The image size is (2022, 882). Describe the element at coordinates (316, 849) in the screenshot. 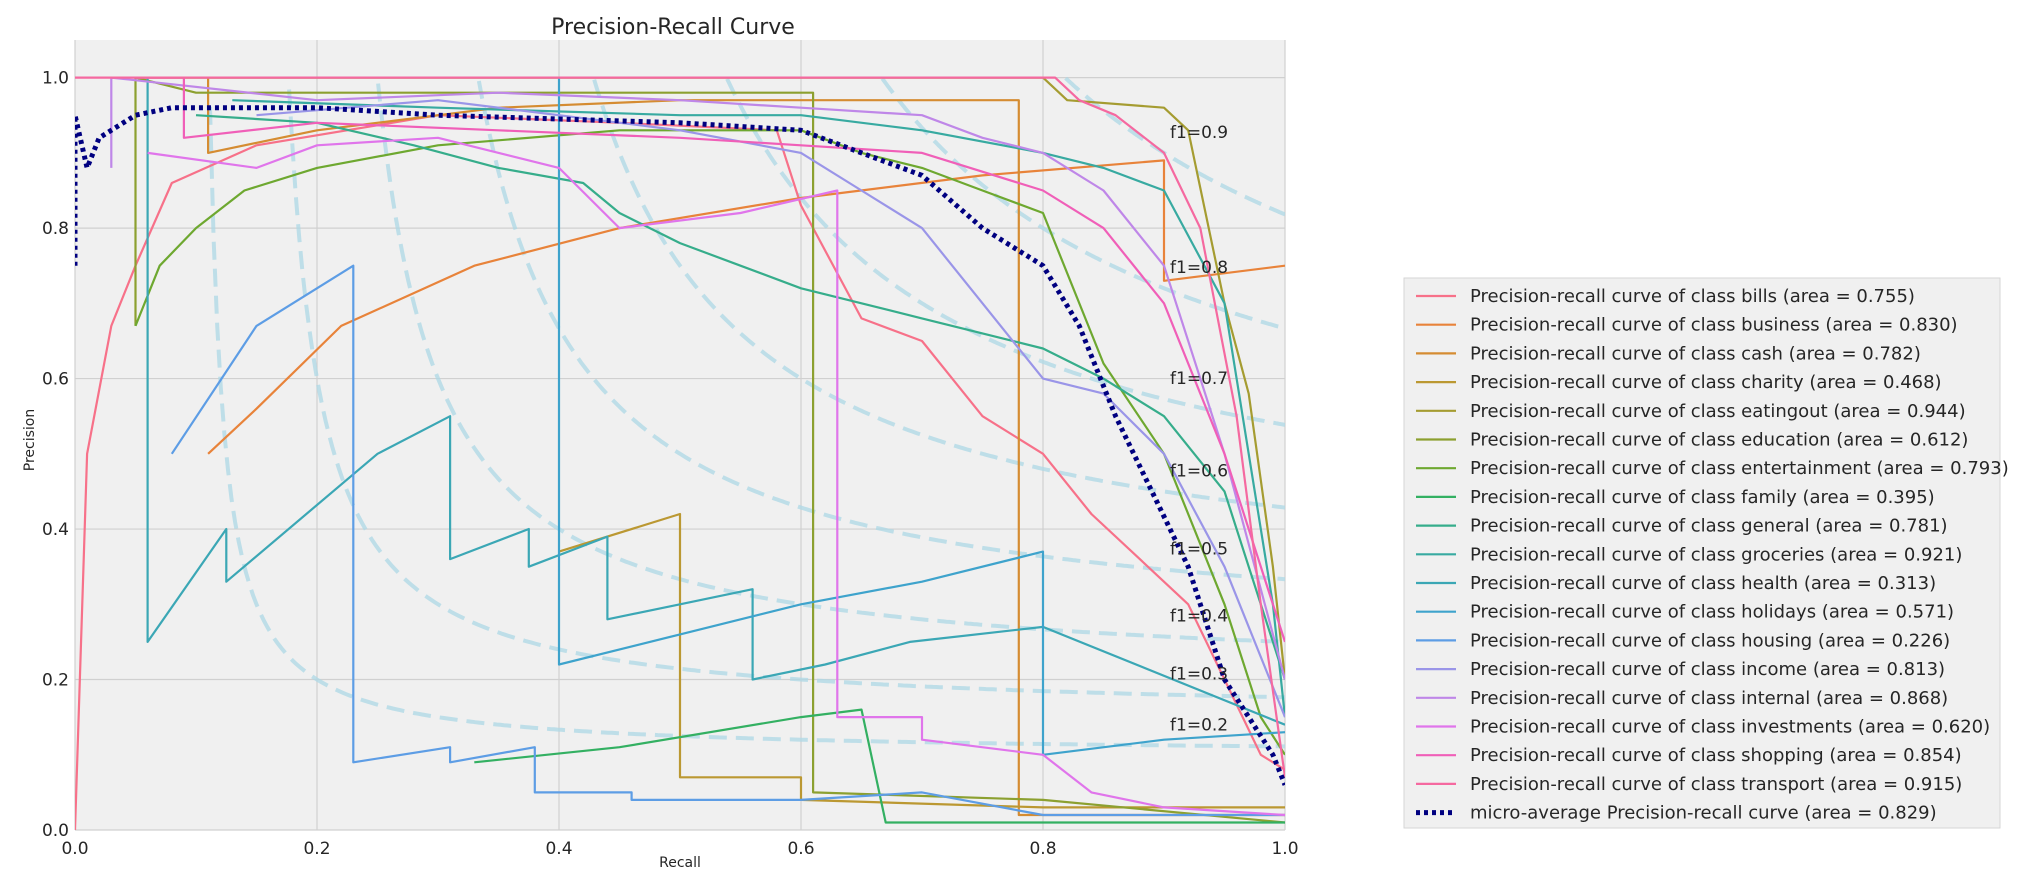

I see `x-tick-label: 0.2` at that location.